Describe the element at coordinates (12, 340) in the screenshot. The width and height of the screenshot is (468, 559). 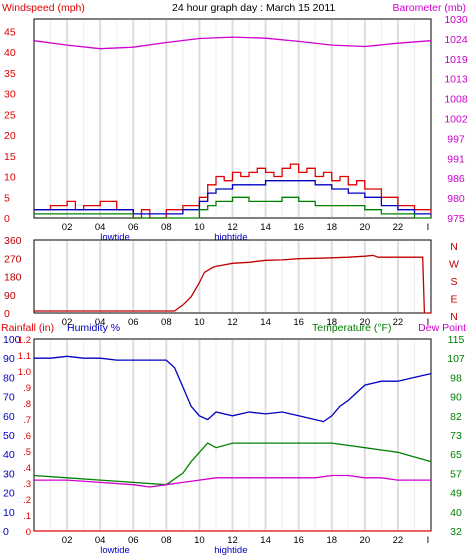
I see `y-tick-label-humidity: 100` at that location.